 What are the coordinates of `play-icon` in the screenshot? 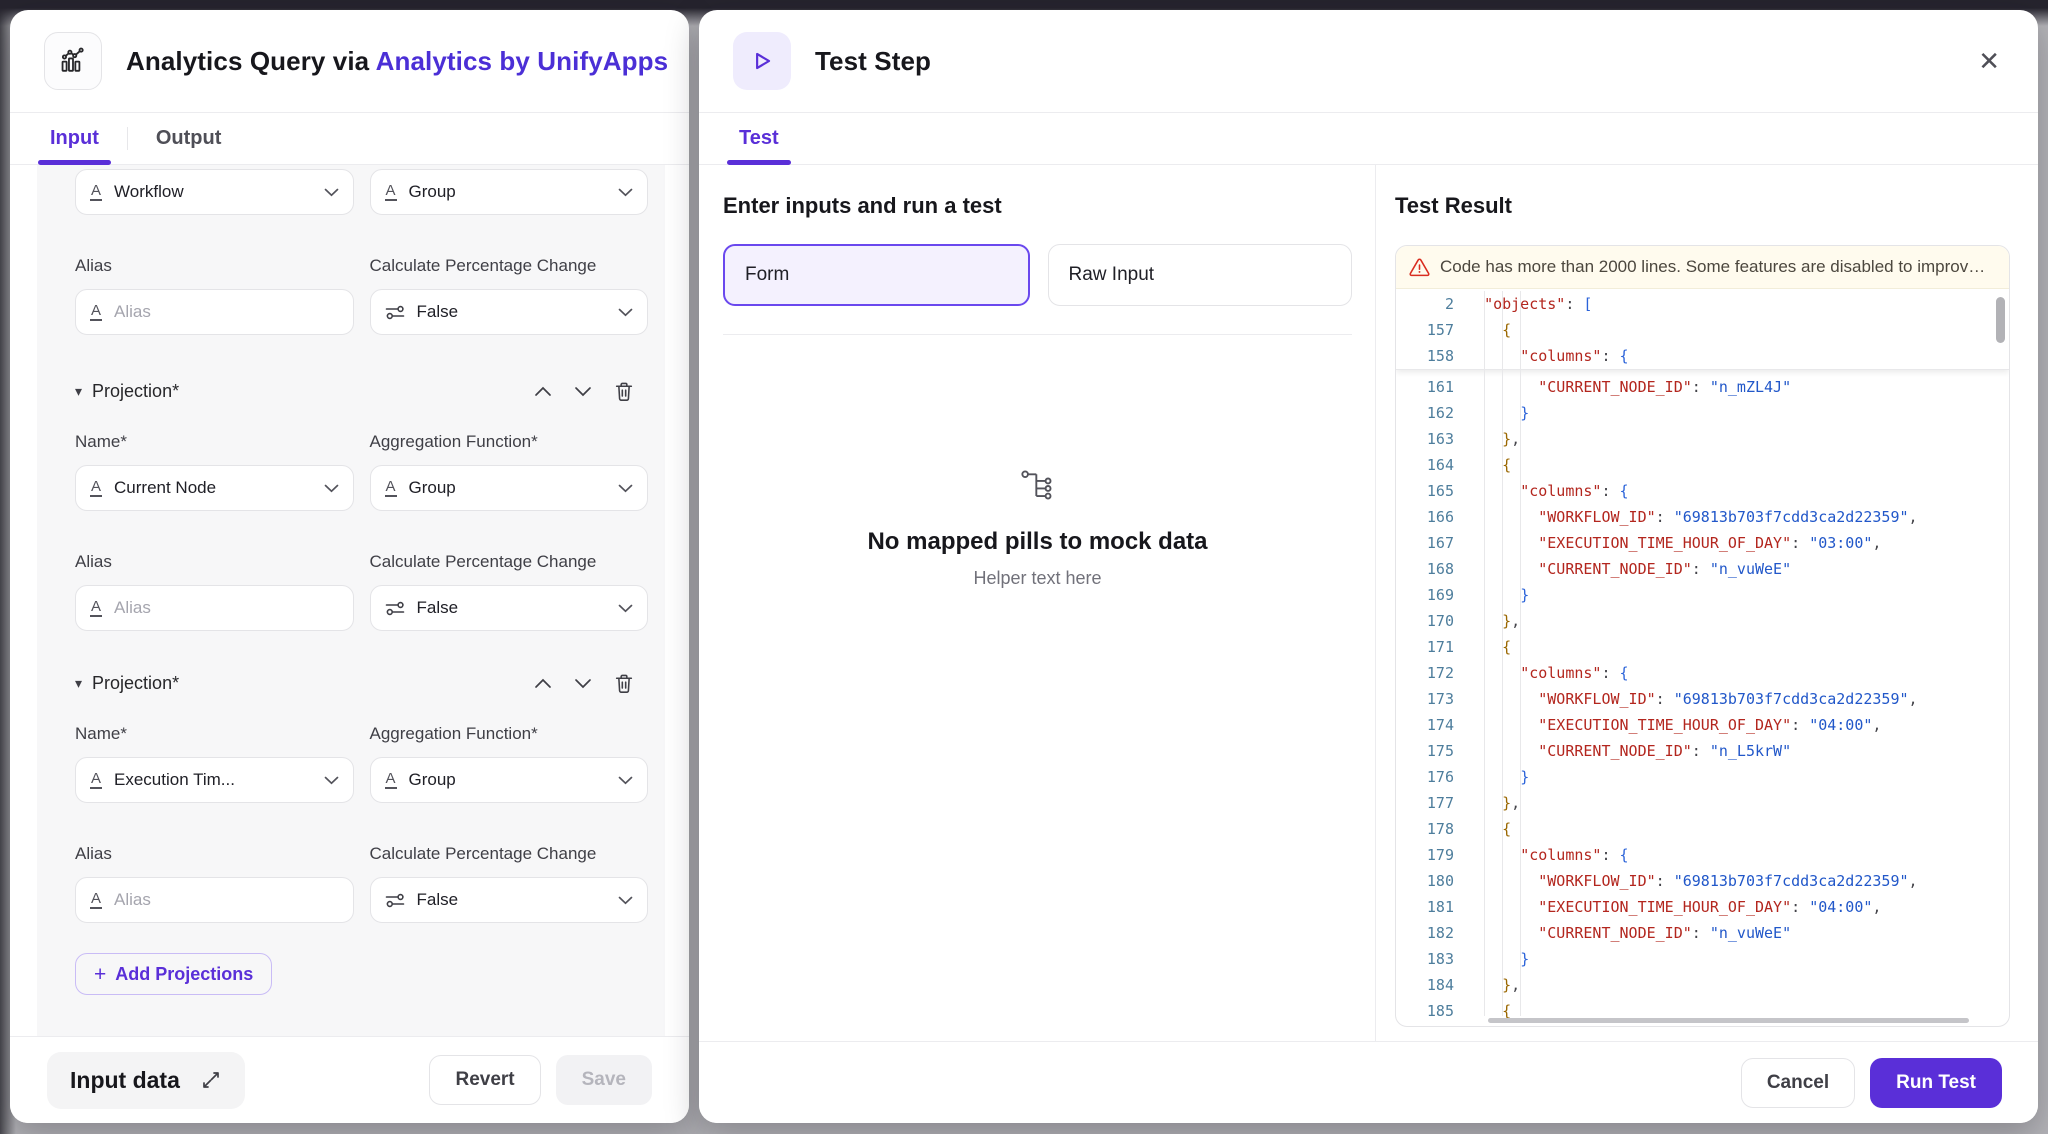 It's located at (762, 61).